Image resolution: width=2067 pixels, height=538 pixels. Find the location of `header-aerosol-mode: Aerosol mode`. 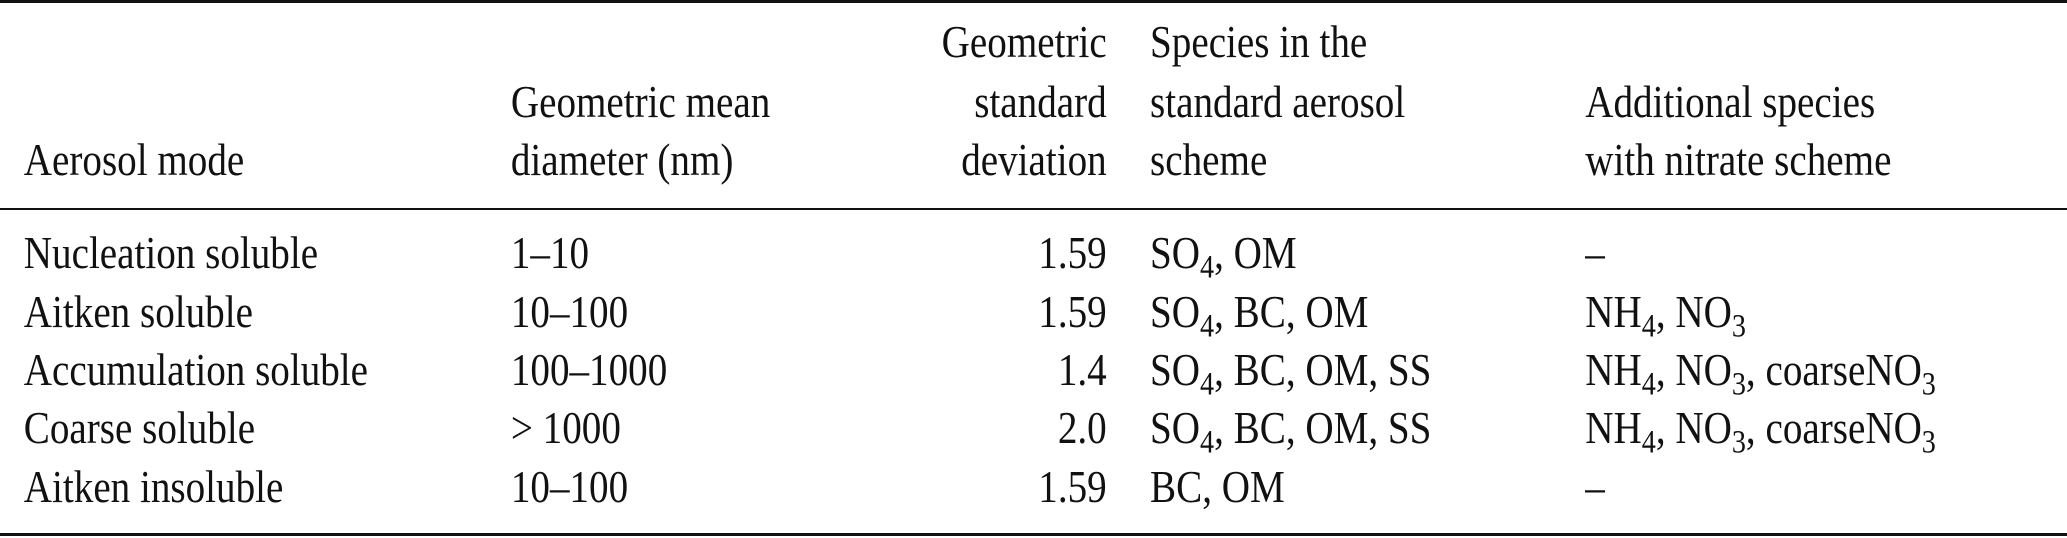

header-aerosol-mode: Aerosol mode is located at coordinates (134, 159).